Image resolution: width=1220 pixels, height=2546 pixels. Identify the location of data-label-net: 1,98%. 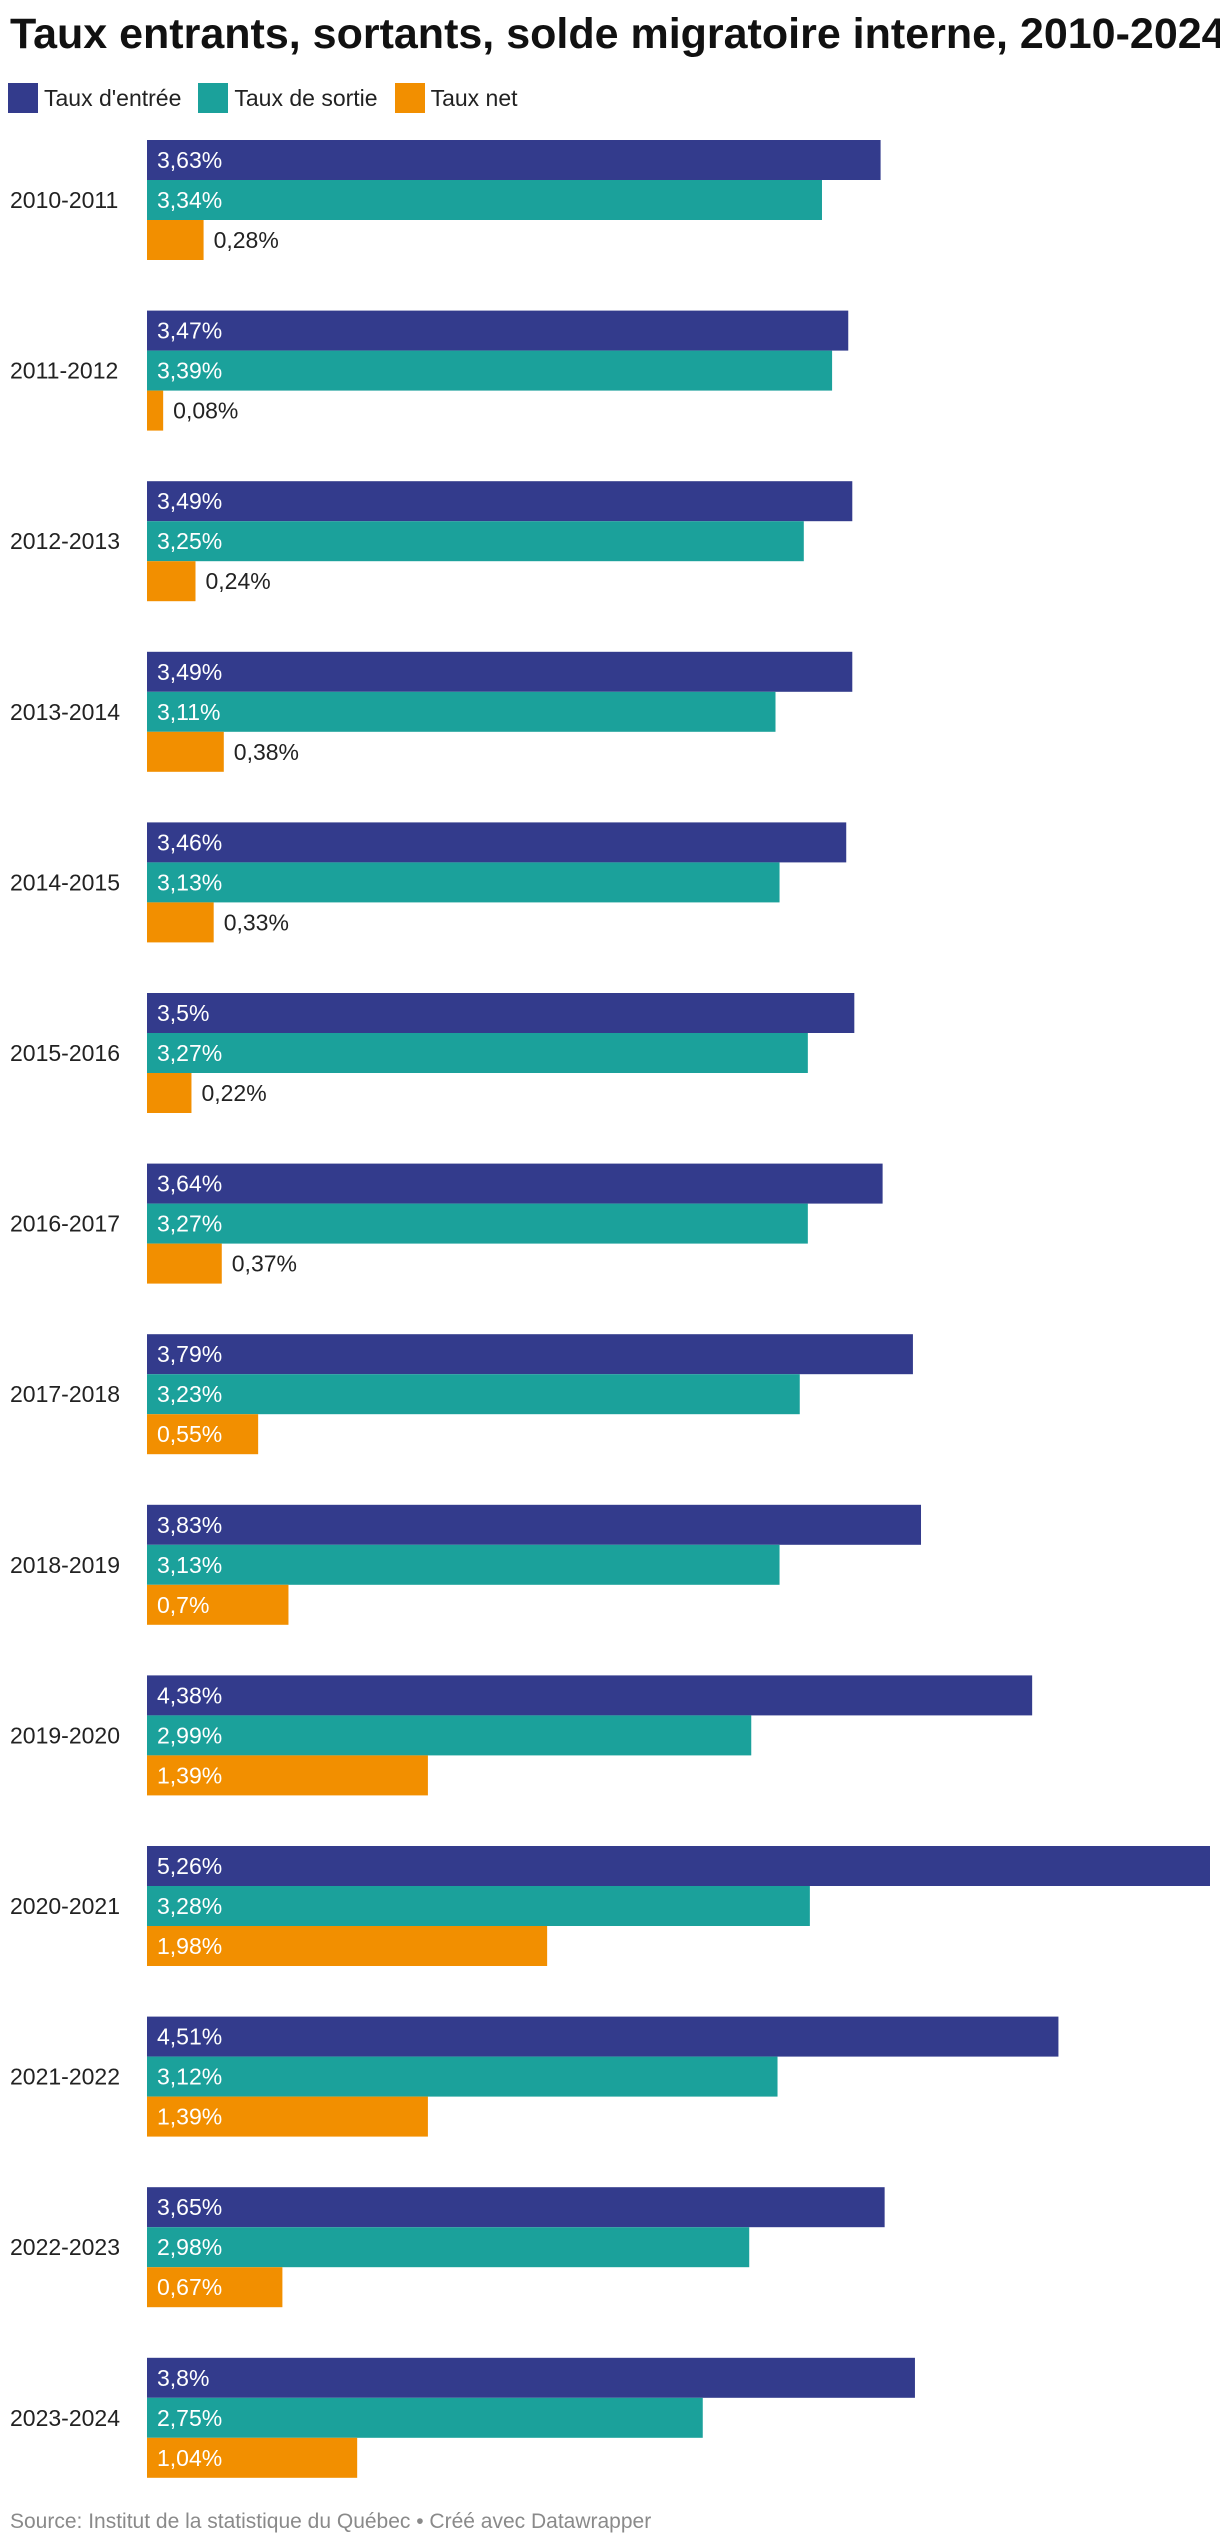
(189, 1946).